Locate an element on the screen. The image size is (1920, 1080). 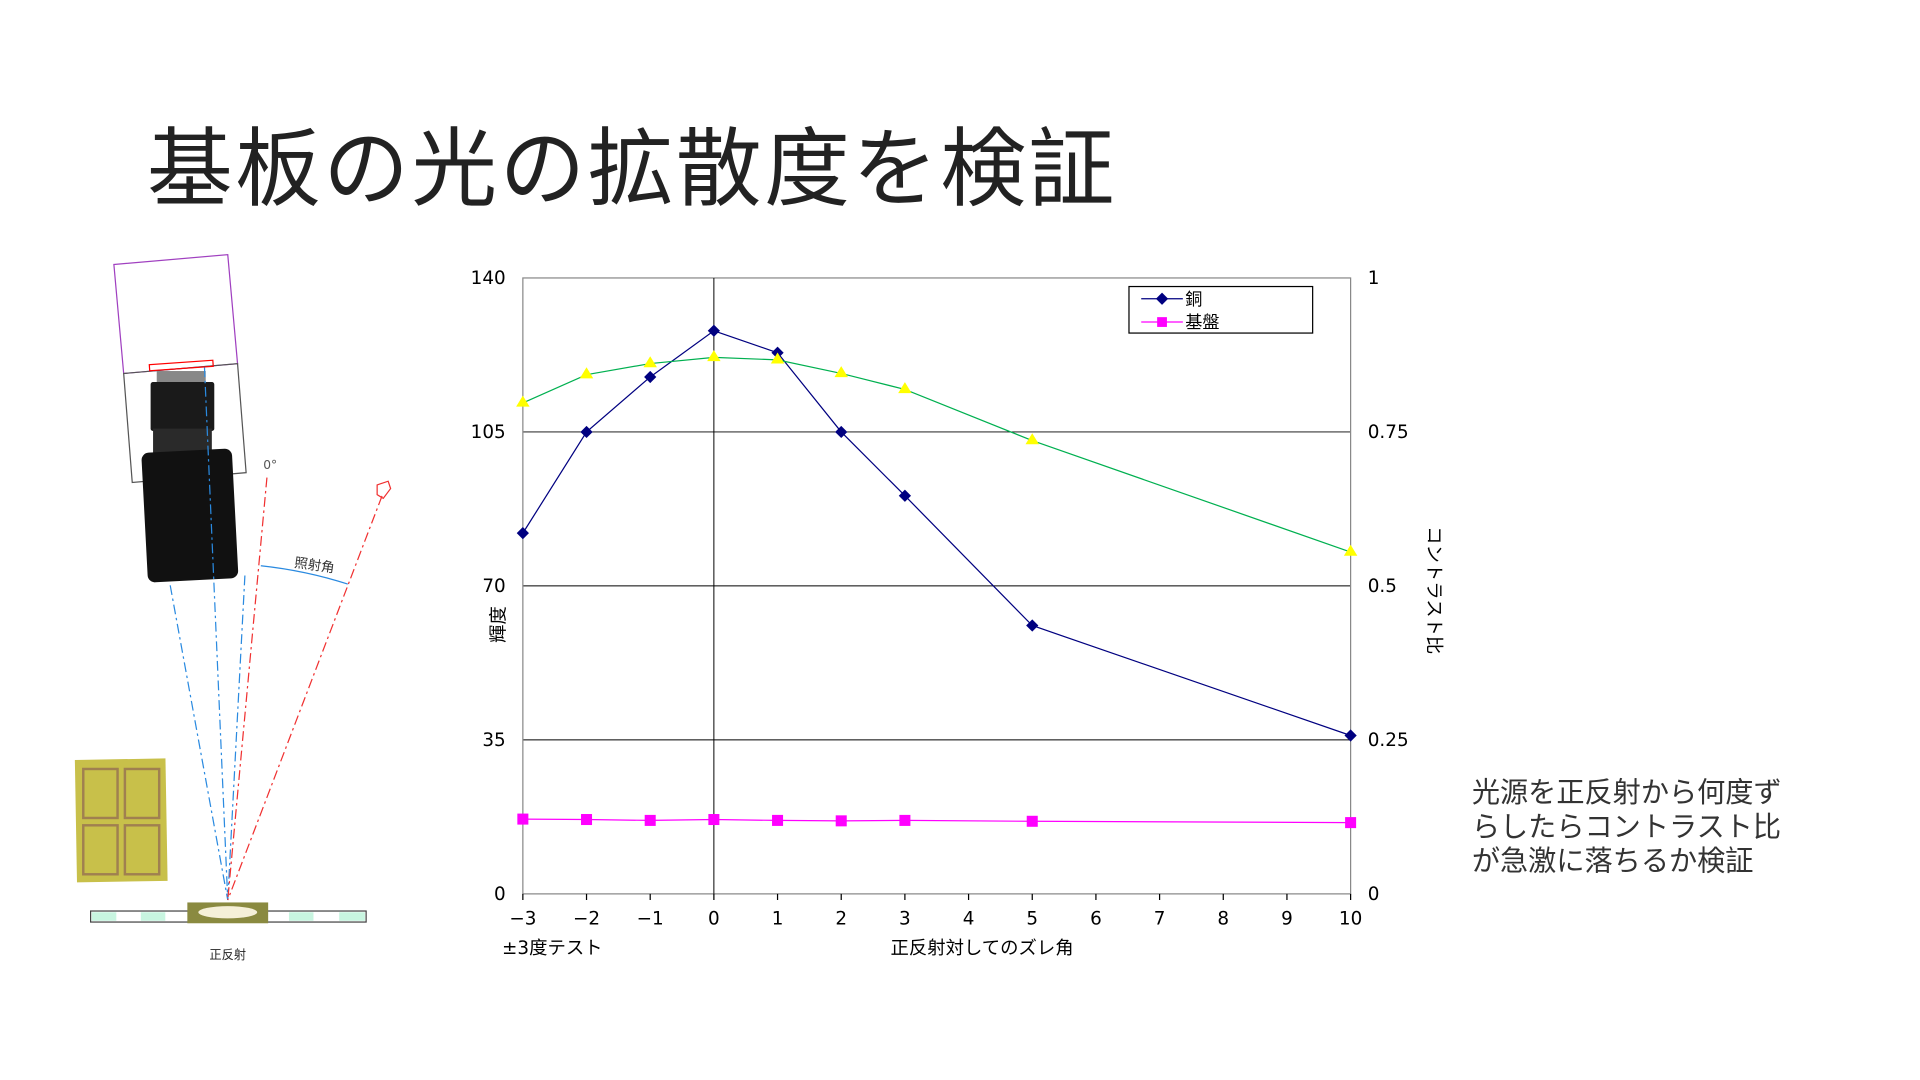
light-source-icon is located at coordinates (384, 490).